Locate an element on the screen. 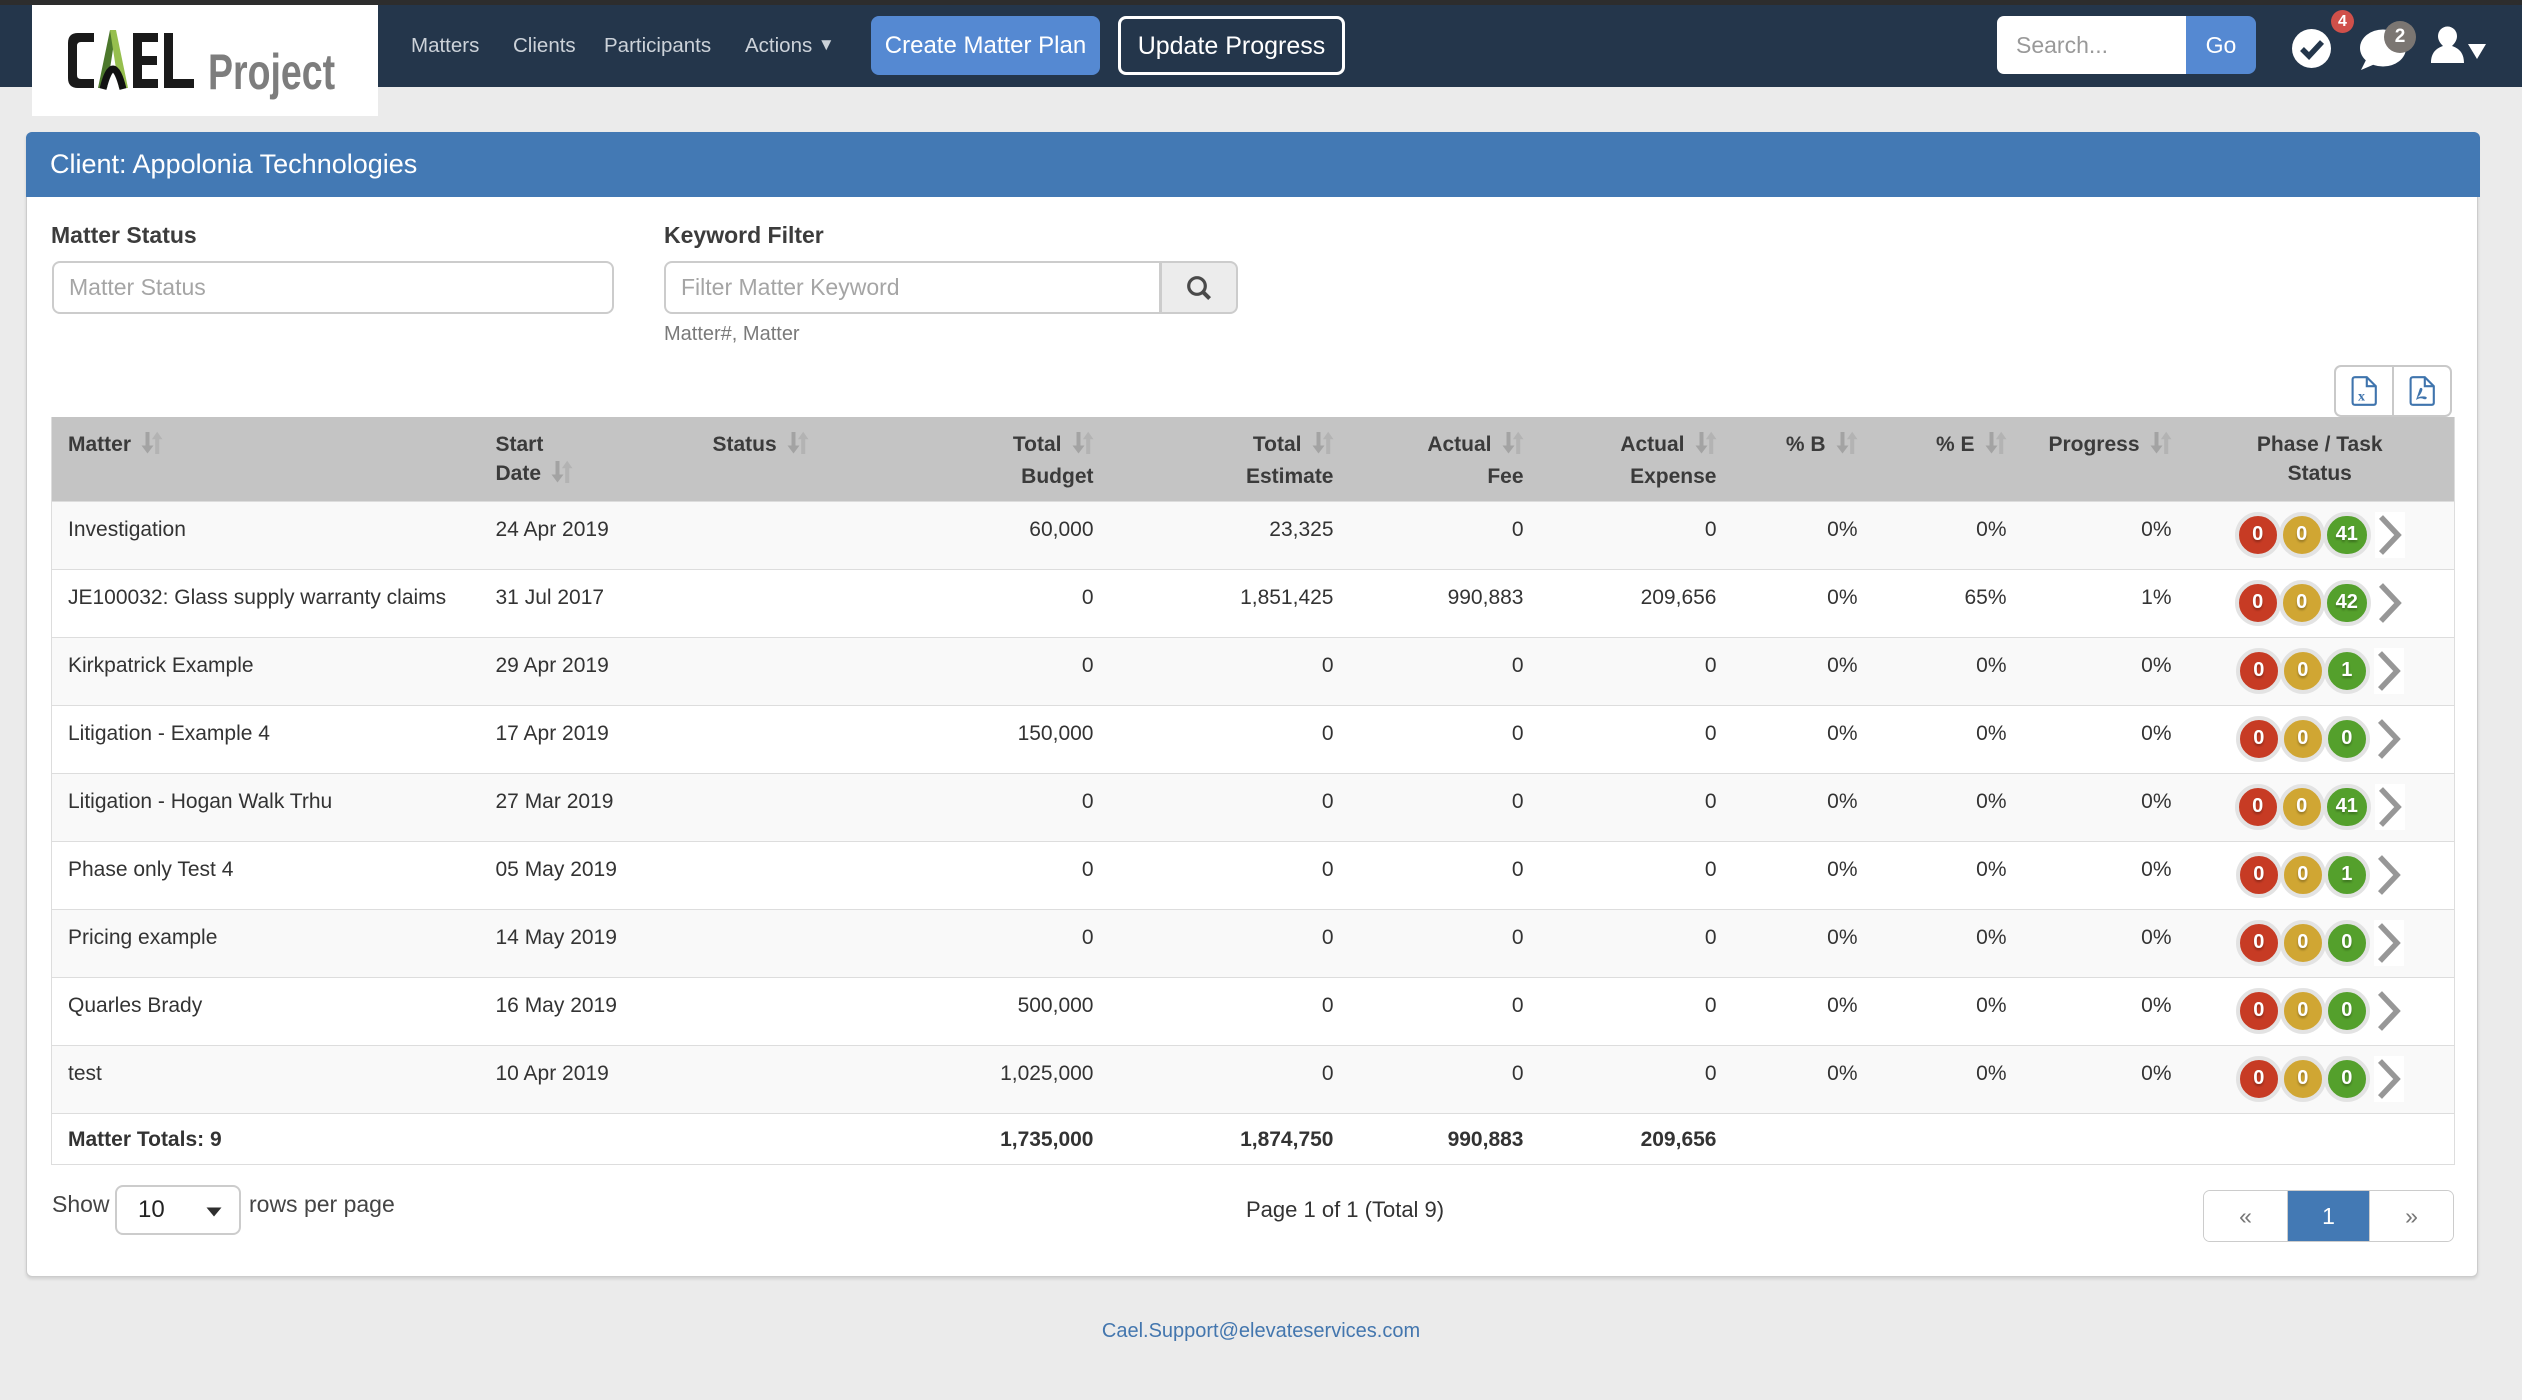 The image size is (2522, 1400). svg-text: x is located at coordinates (2361, 397).